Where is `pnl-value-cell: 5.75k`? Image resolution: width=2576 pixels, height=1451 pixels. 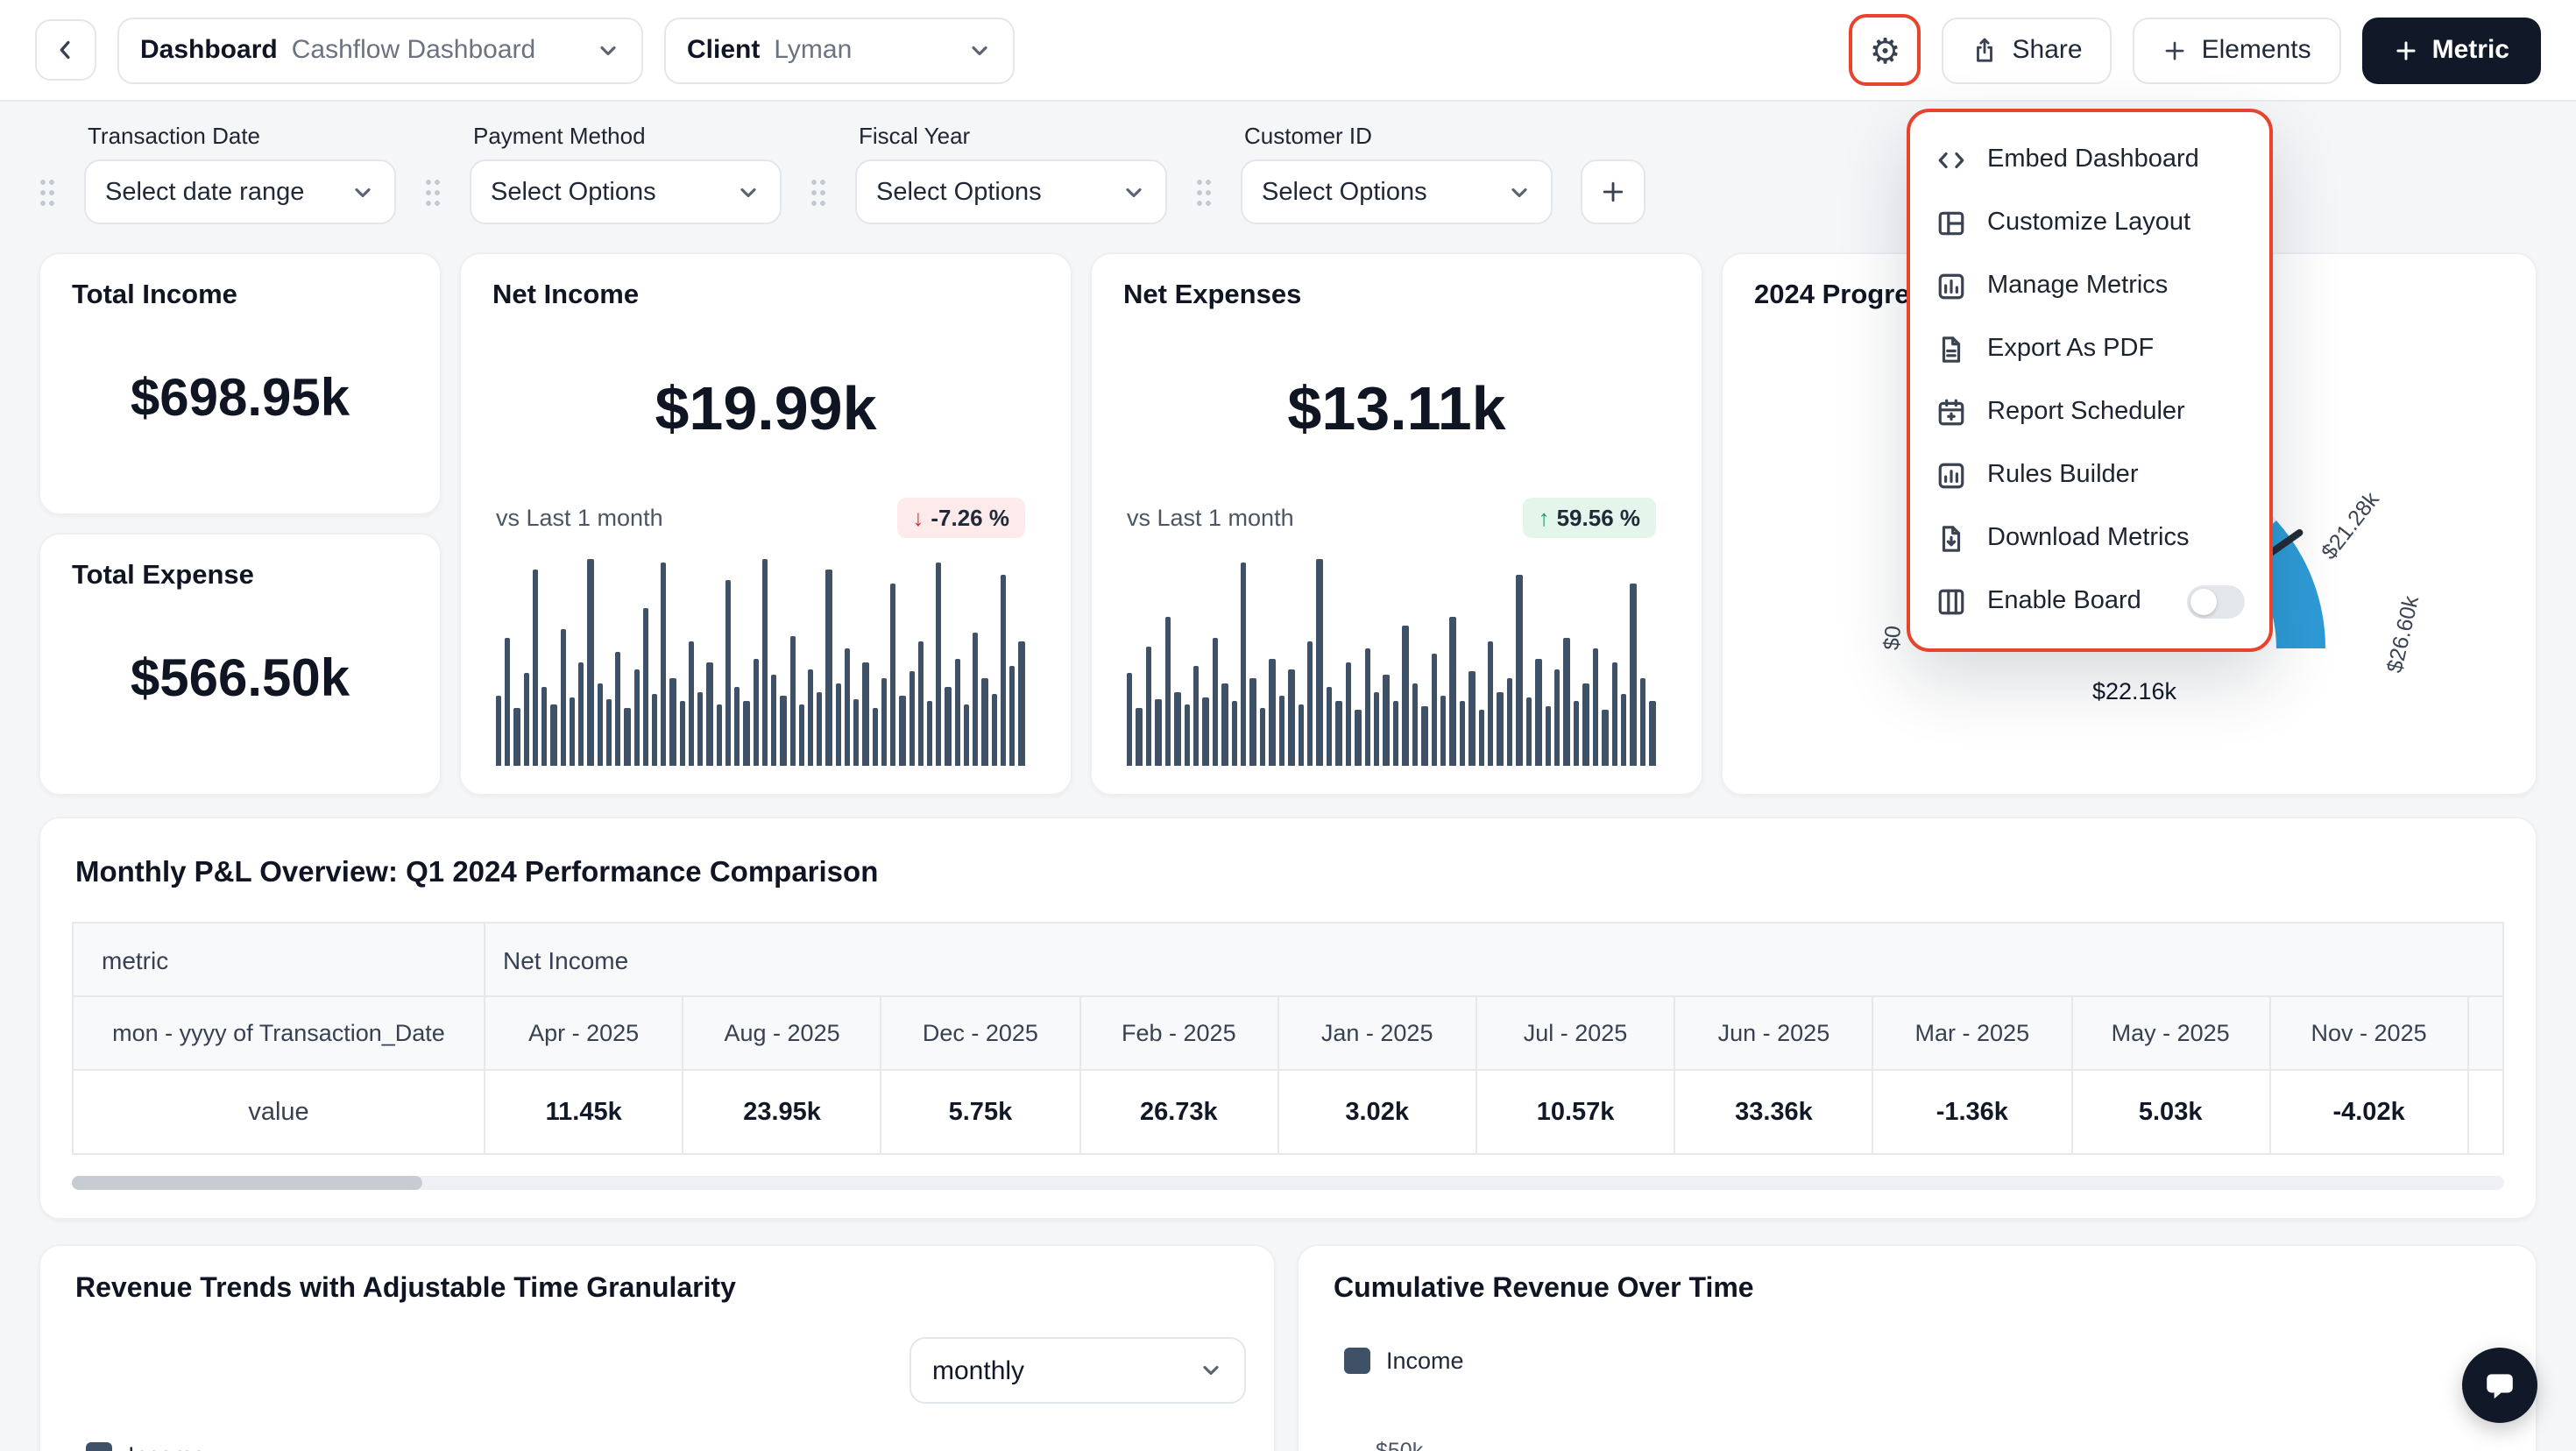
pnl-value-cell: 5.75k is located at coordinates (980, 1112).